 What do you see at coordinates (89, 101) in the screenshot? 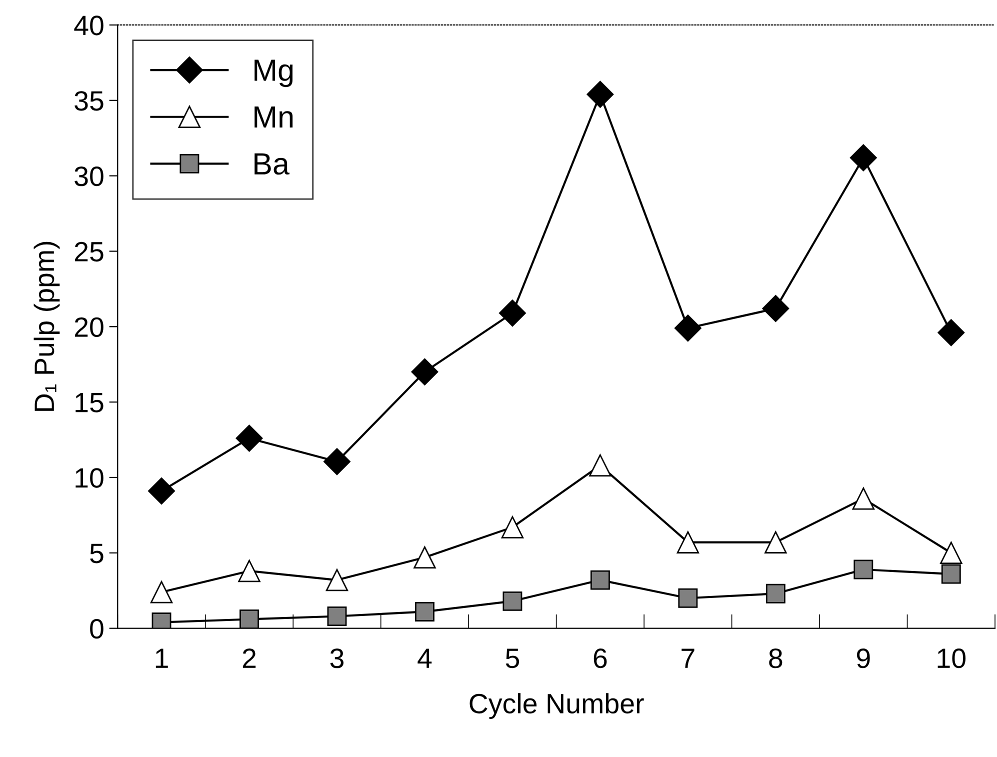
I see `y-tick-label: 35` at bounding box center [89, 101].